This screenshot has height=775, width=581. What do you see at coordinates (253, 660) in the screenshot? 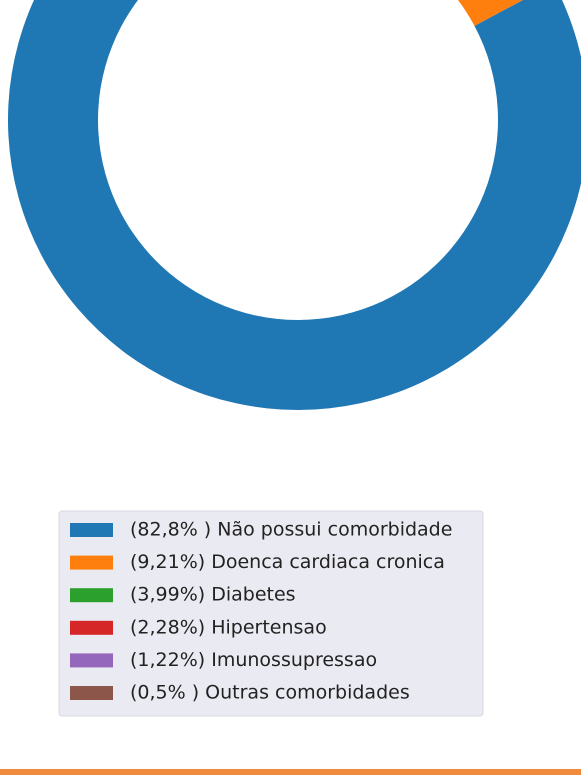
I see `legend-label: (1,22%) Imunossupressao` at bounding box center [253, 660].